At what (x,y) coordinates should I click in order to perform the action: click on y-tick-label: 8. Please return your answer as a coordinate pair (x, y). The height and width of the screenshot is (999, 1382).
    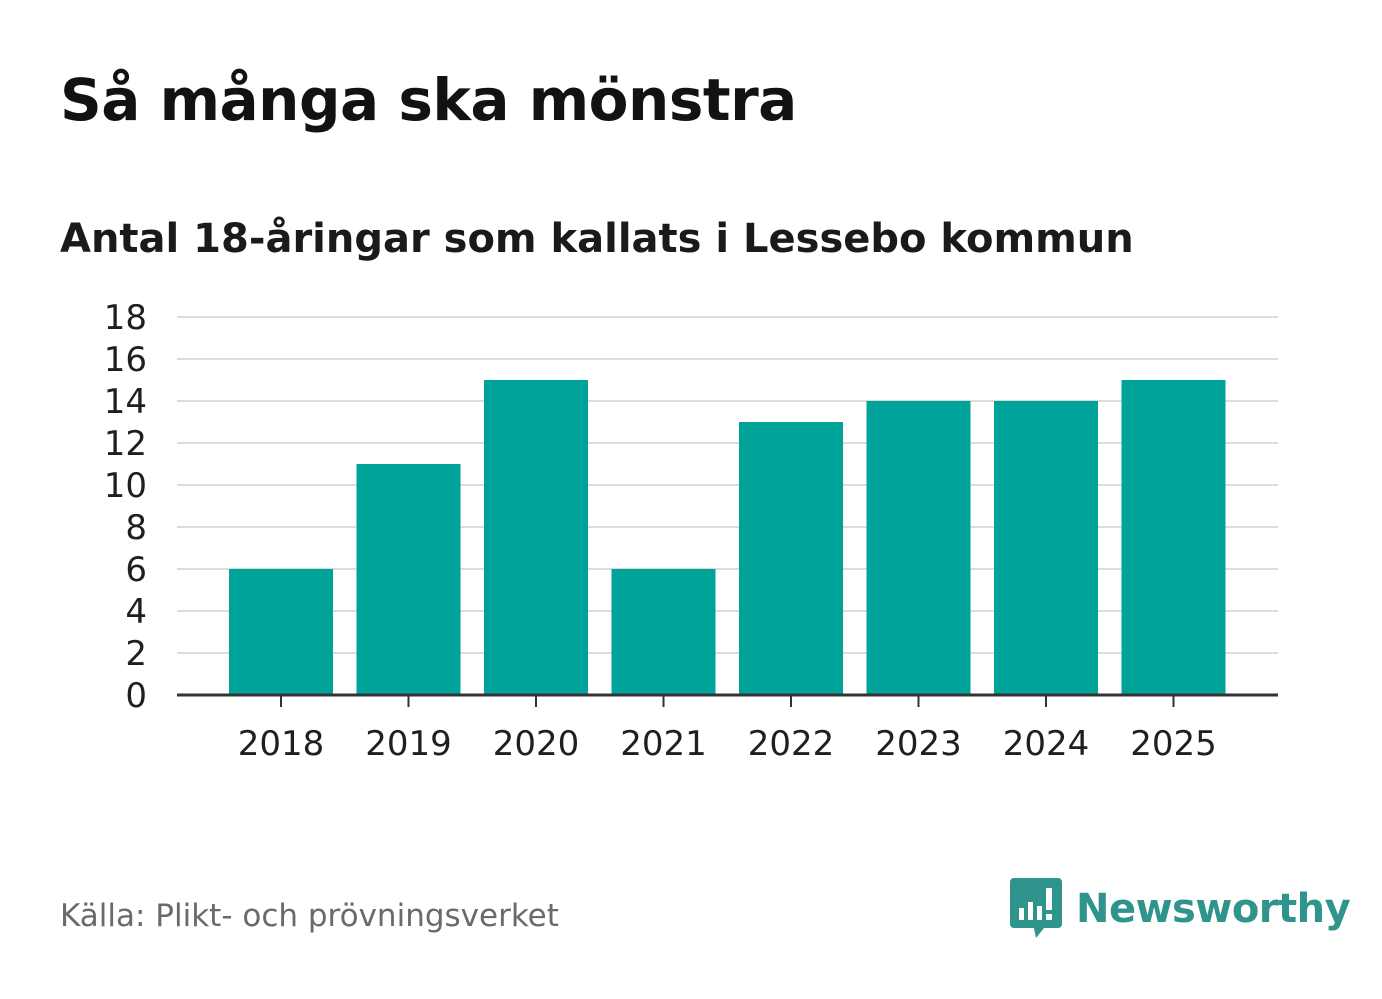
    Looking at the image, I should click on (136, 528).